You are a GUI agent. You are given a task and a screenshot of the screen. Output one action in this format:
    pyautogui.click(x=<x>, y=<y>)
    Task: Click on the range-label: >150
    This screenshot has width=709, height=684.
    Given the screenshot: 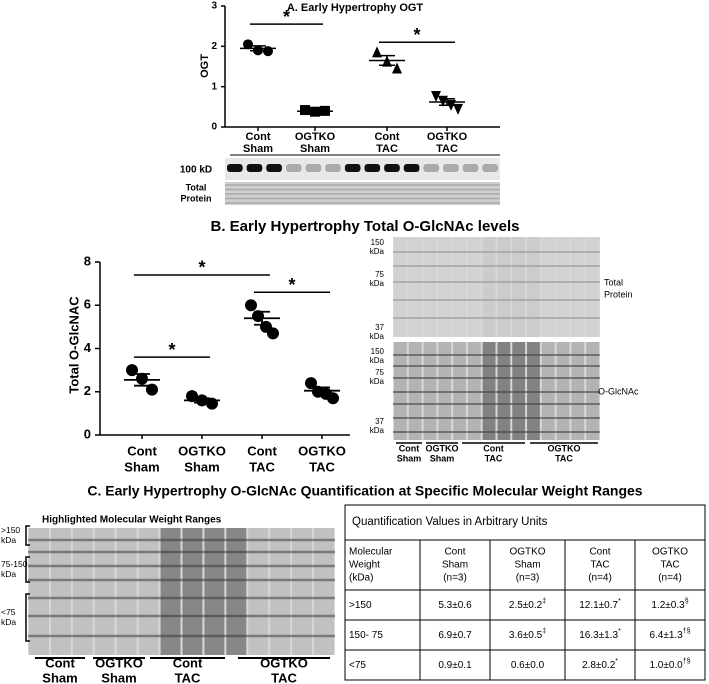 What is the action you would take?
    pyautogui.click(x=10, y=530)
    